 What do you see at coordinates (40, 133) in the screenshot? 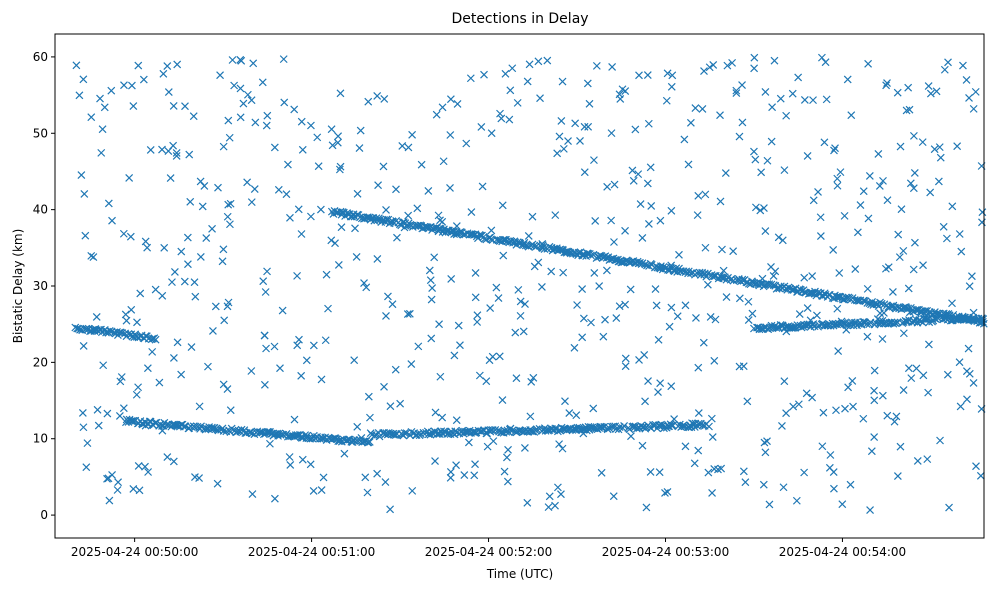
I see `y-tick-label: 50` at bounding box center [40, 133].